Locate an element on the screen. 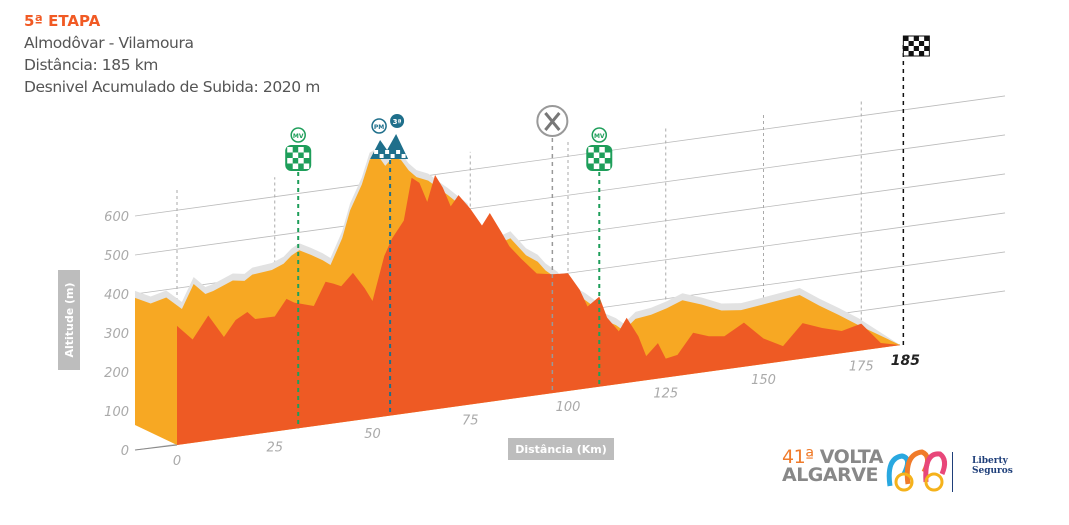 The image size is (1069, 525). y-axis-label-box is located at coordinates (69, 320).